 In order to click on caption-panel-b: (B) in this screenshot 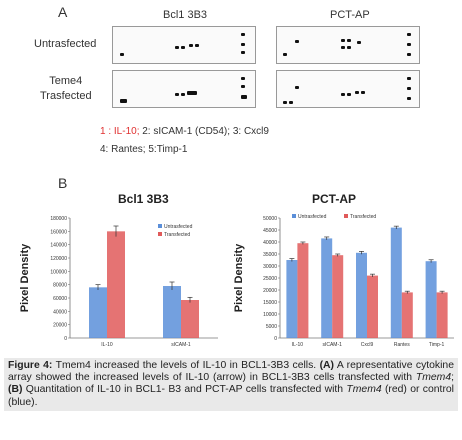, I will do `click(15, 390)`.